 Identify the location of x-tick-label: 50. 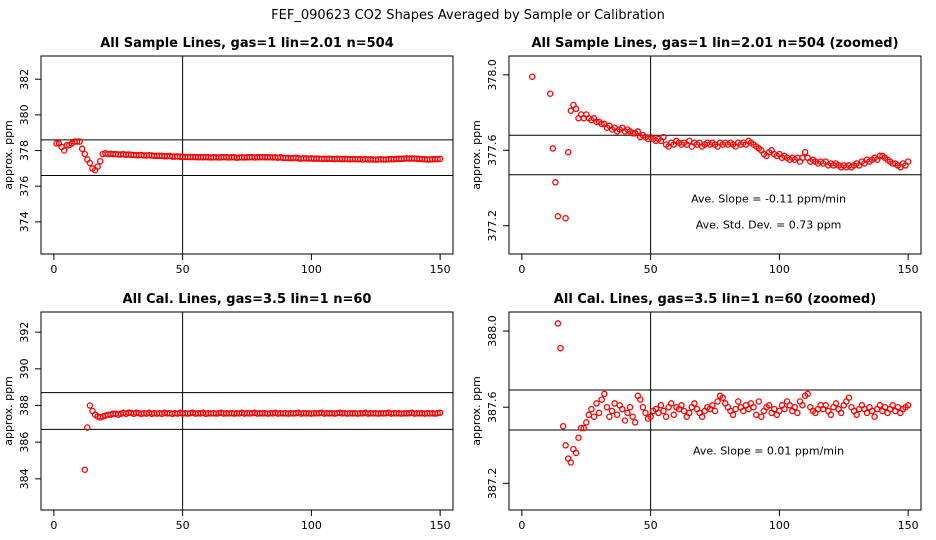
(651, 269).